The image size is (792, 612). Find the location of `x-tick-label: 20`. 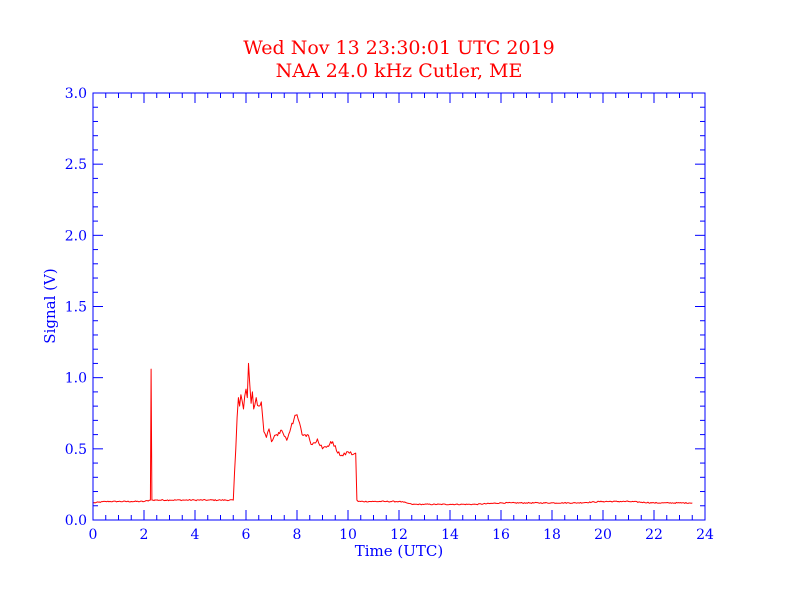

x-tick-label: 20 is located at coordinates (603, 535).